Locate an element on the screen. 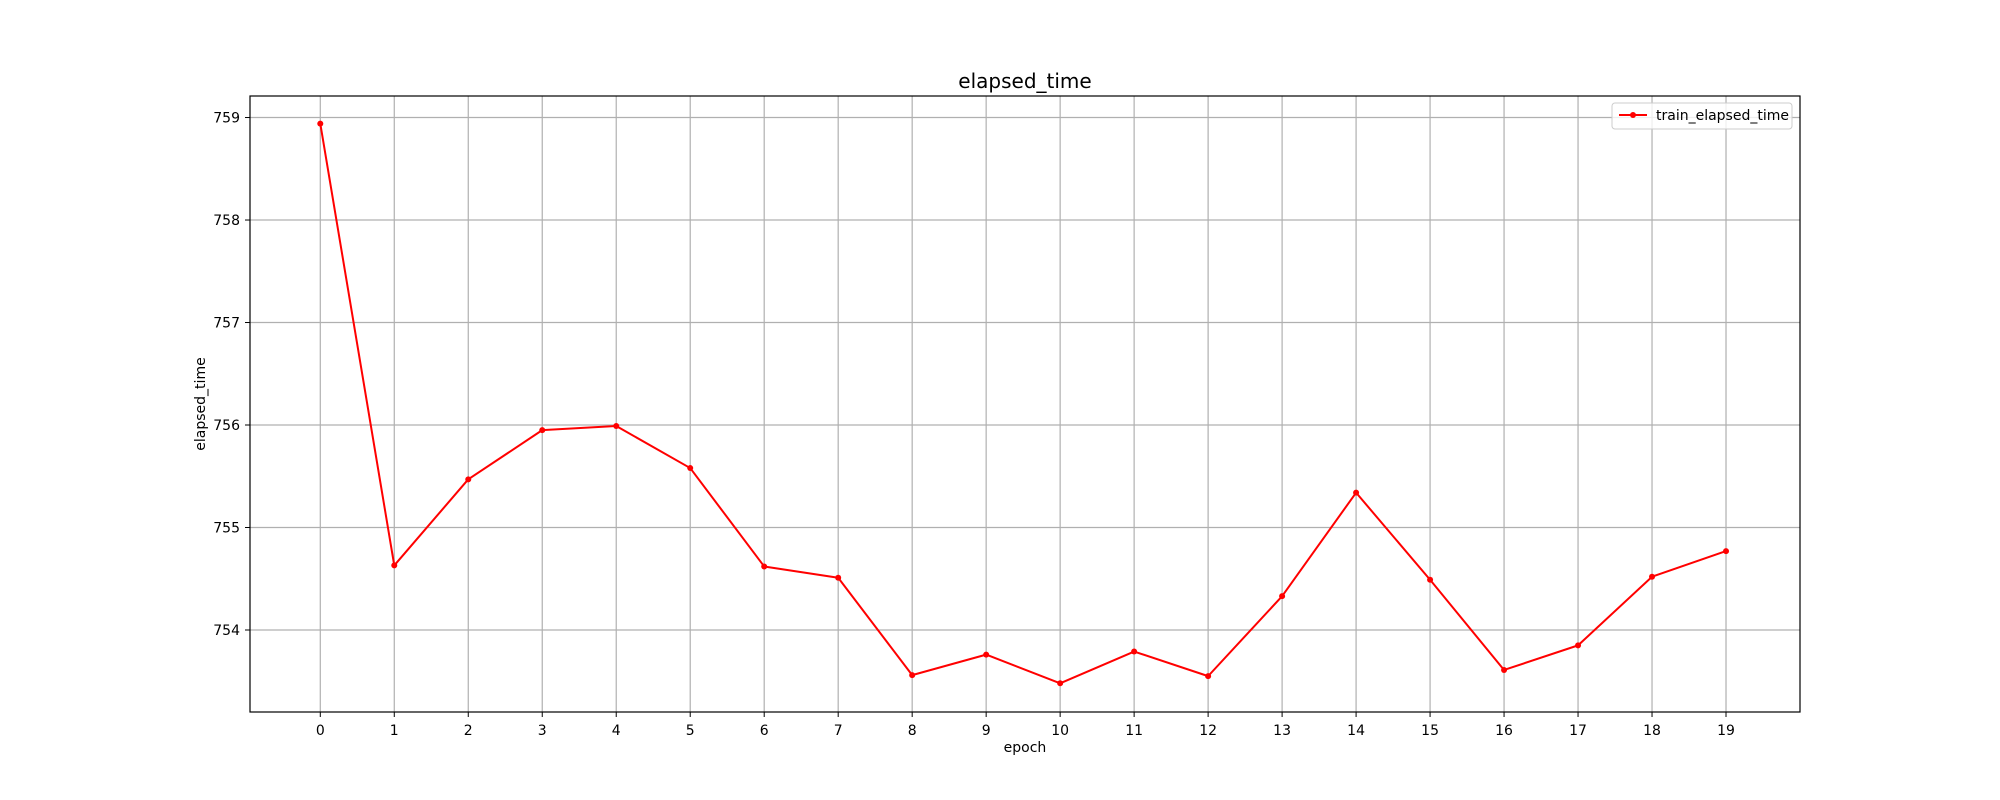 This screenshot has width=2000, height=800. x-tick-label: 5 is located at coordinates (690, 731).